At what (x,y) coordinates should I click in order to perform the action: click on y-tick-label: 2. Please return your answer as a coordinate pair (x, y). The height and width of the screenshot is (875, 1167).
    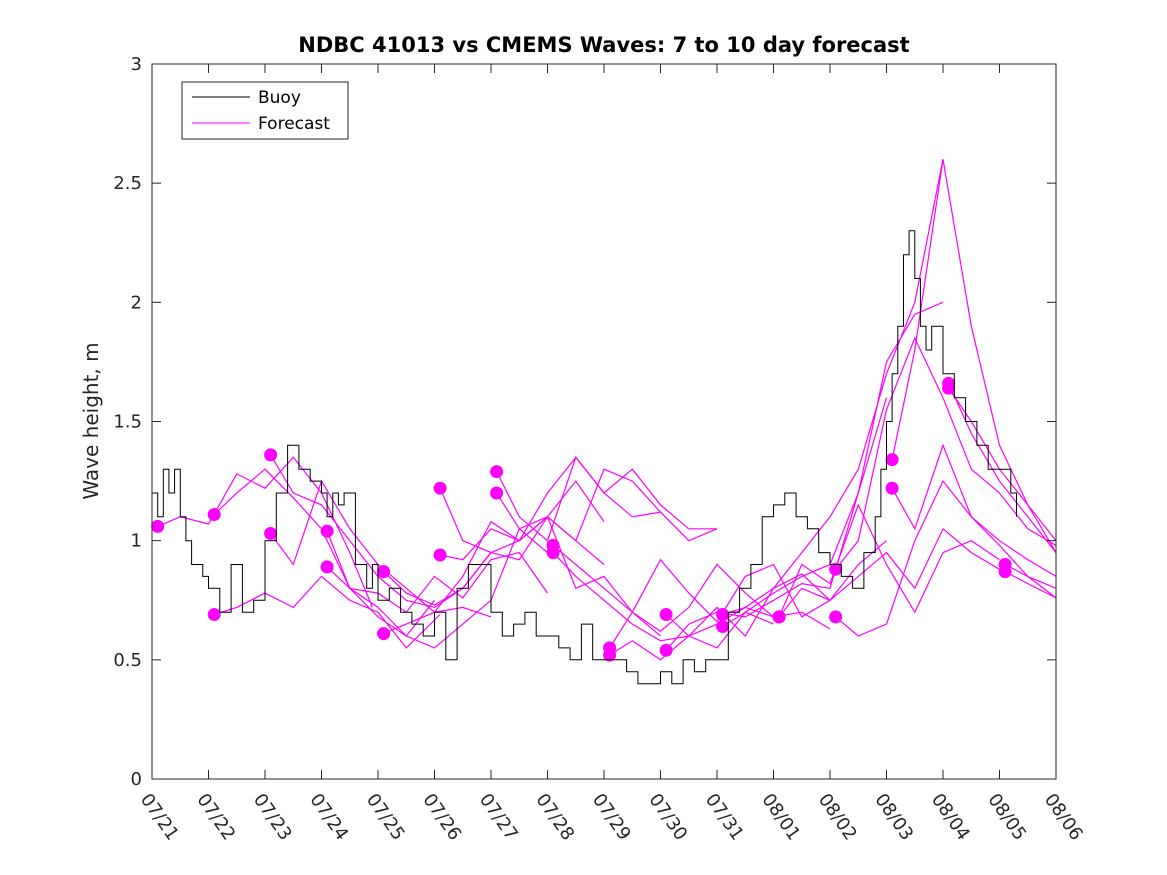
    Looking at the image, I should click on (136, 302).